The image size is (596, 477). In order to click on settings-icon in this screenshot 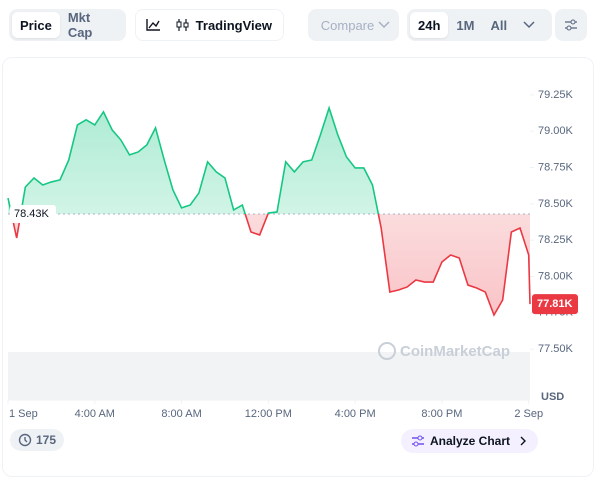, I will do `click(571, 25)`.